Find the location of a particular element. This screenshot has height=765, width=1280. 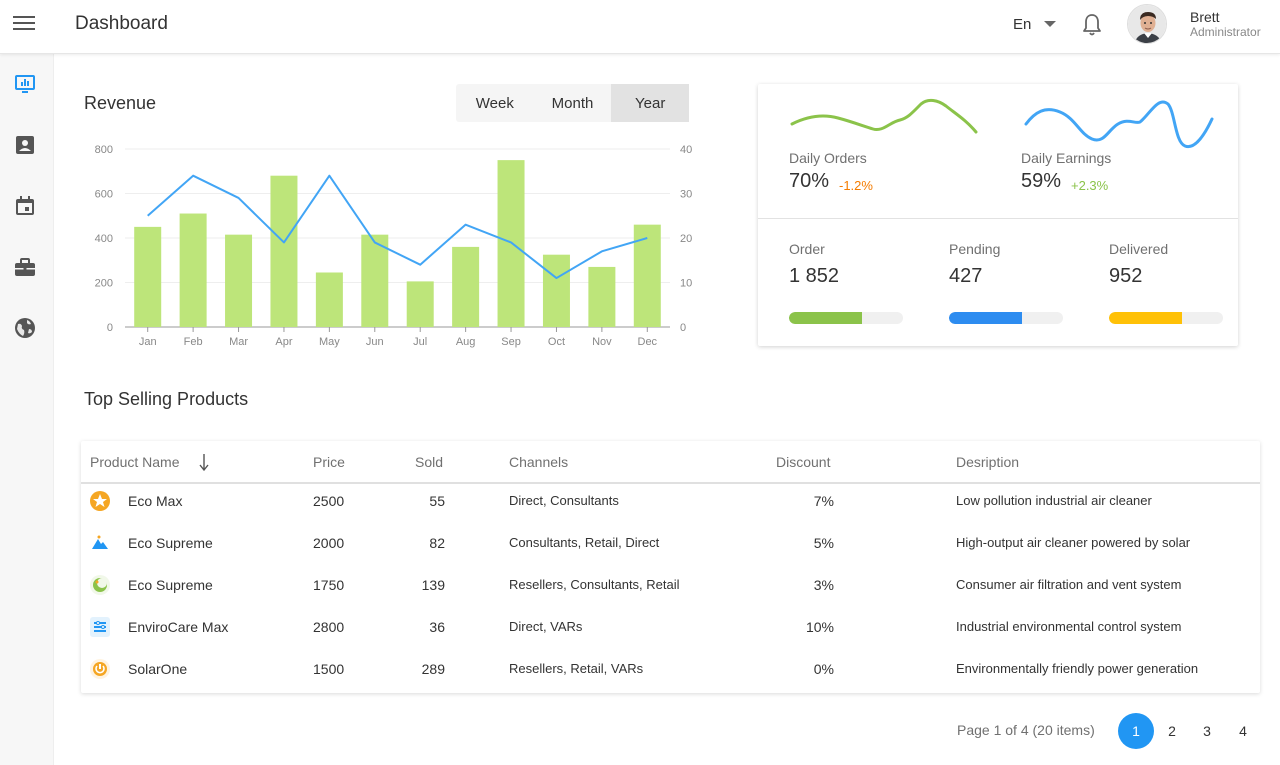

star-badge-icon is located at coordinates (100, 501).